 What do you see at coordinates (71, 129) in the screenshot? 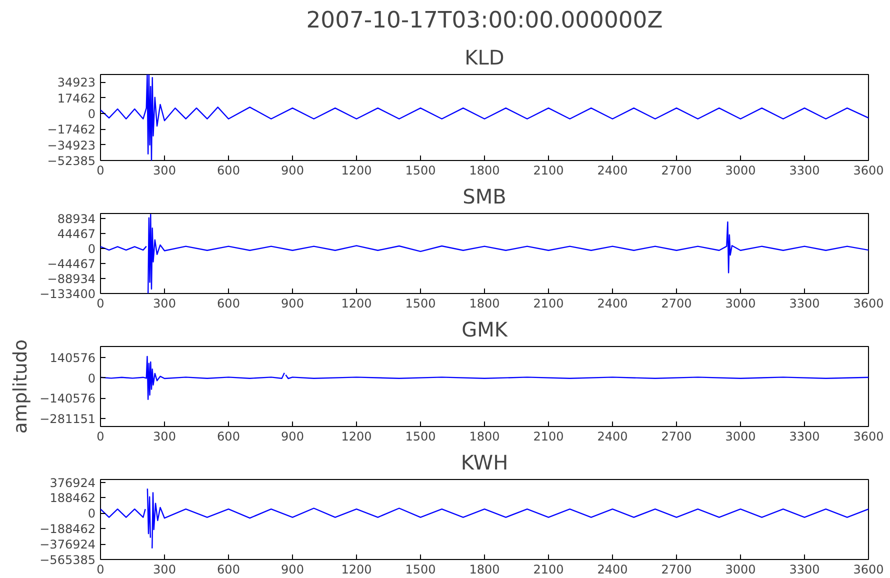
I see `y-tick-label: −17462` at bounding box center [71, 129].